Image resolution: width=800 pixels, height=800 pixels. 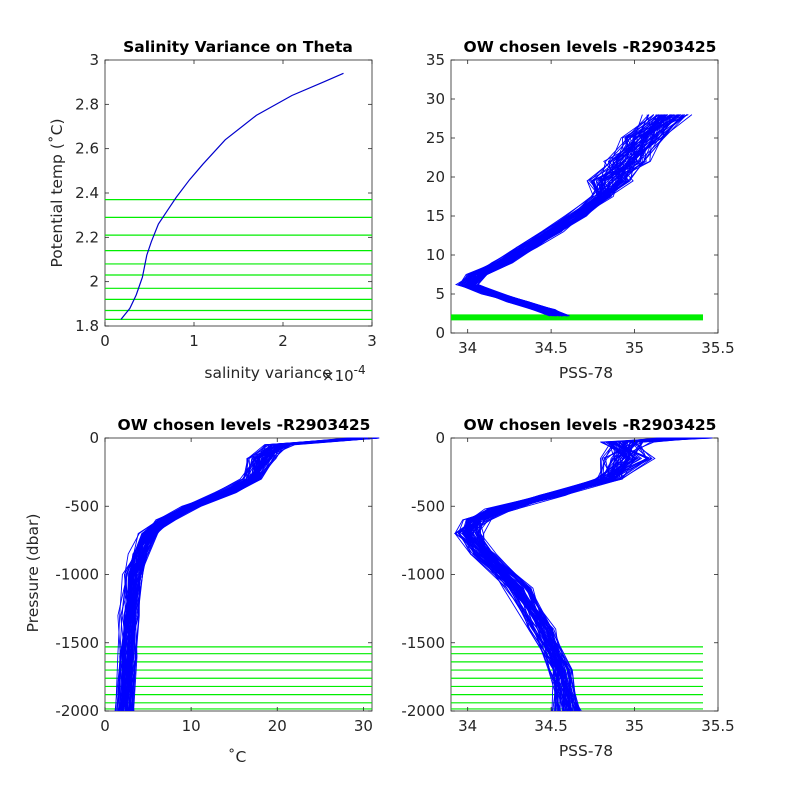 I want to click on chart-marks: 34 34.5 35 35.5 0 5 10 15 20 25 30 35, so click(x=580, y=204).